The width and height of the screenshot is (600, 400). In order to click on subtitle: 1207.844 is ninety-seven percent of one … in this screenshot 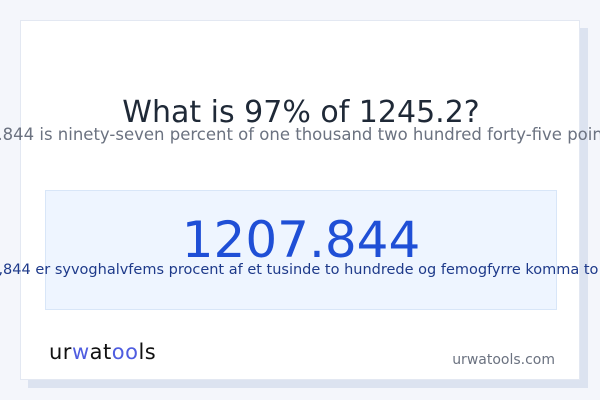, I will do `click(300, 134)`.